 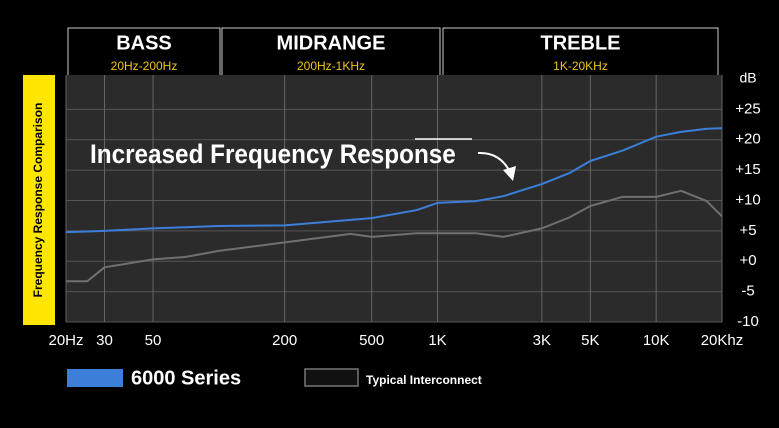 I want to click on y-axis-title: Frequency Response Comparison, so click(x=38, y=200).